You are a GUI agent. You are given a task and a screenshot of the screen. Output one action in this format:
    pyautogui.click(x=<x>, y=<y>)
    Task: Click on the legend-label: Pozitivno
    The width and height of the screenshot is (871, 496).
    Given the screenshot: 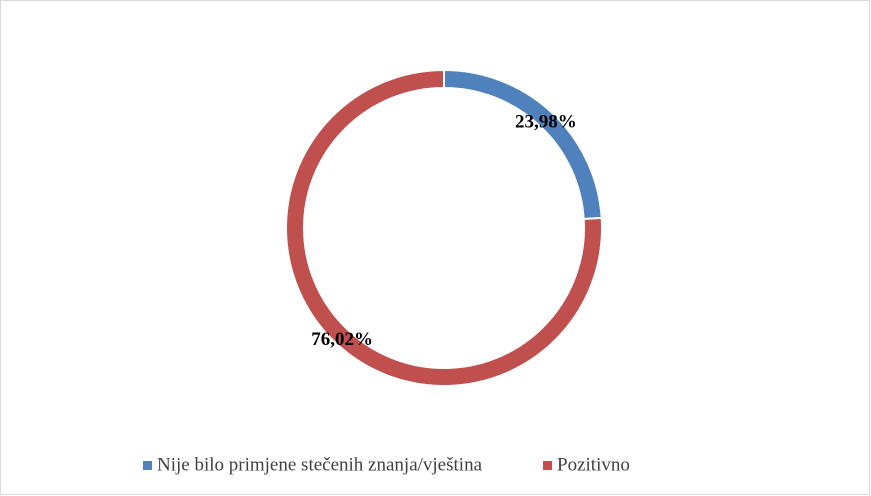 What is the action you would take?
    pyautogui.click(x=593, y=464)
    